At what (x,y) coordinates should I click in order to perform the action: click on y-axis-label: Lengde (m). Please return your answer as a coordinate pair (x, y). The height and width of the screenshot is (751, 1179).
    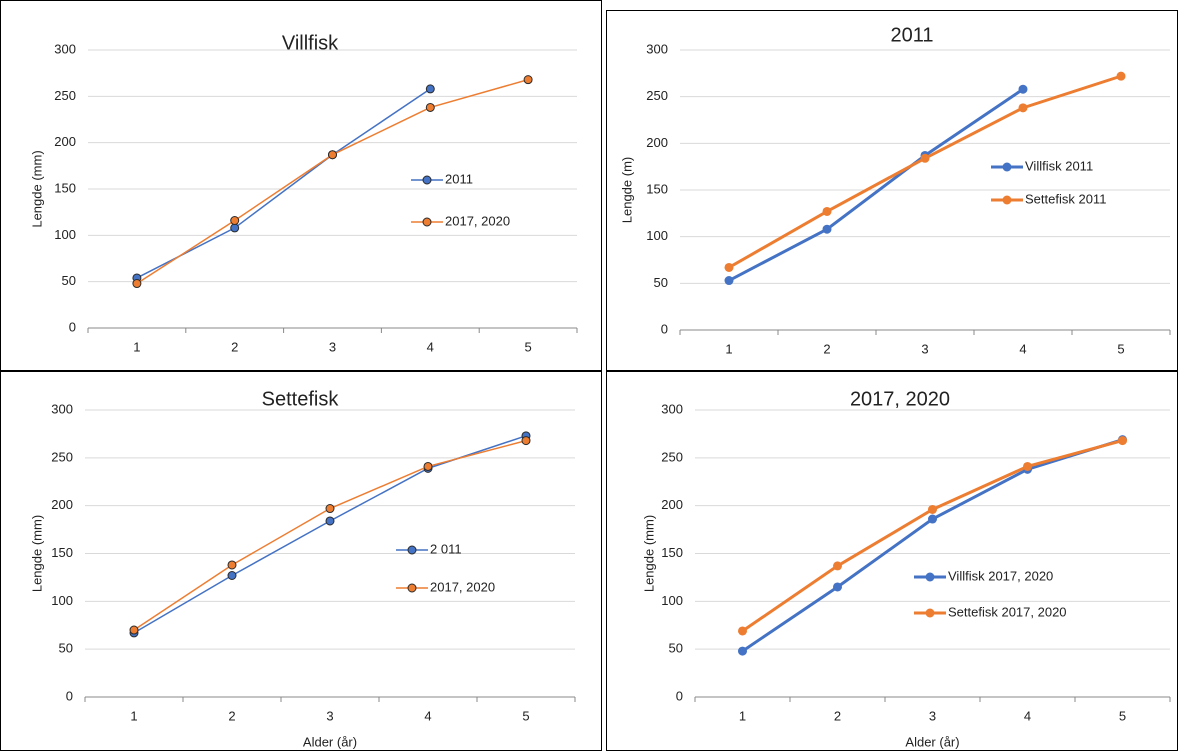
    Looking at the image, I should click on (626, 190).